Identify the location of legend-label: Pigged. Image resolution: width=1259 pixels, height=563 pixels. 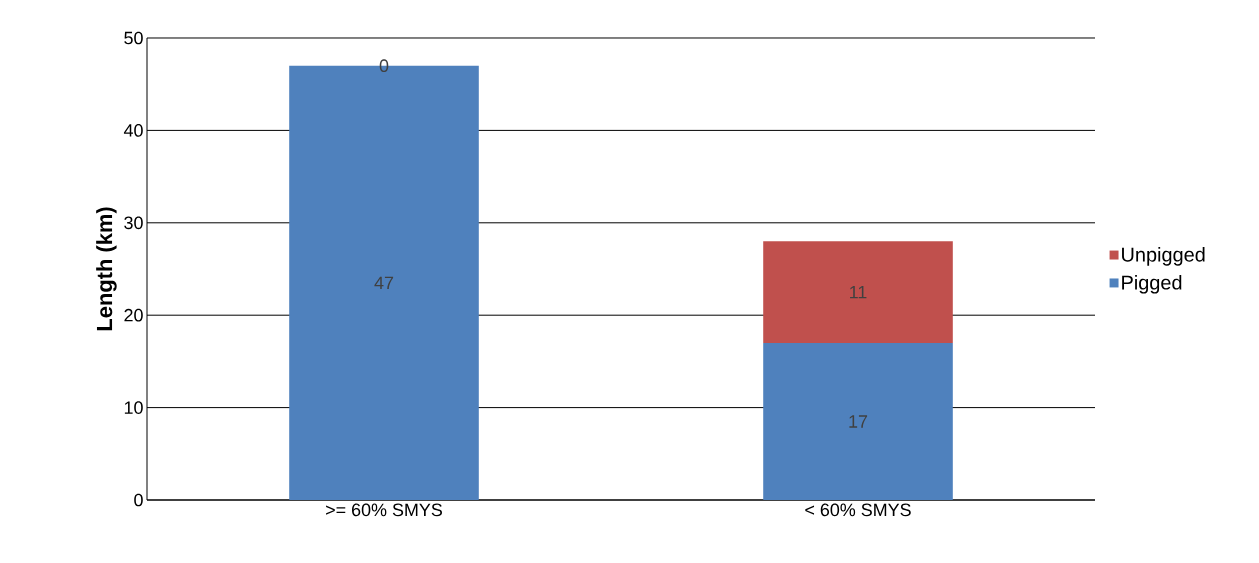
(1152, 284).